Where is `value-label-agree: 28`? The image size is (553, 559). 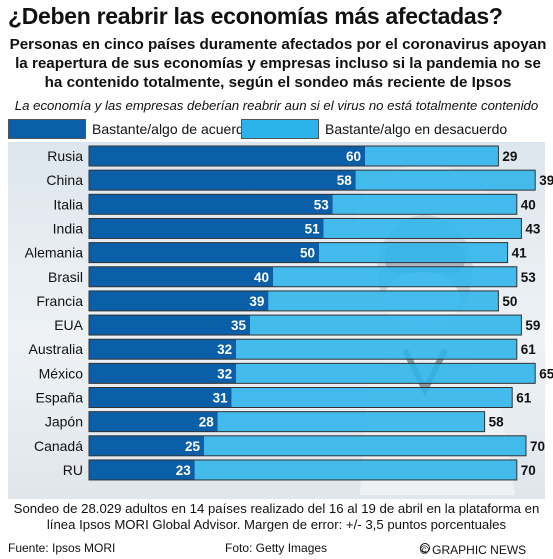 value-label-agree: 28 is located at coordinates (207, 422).